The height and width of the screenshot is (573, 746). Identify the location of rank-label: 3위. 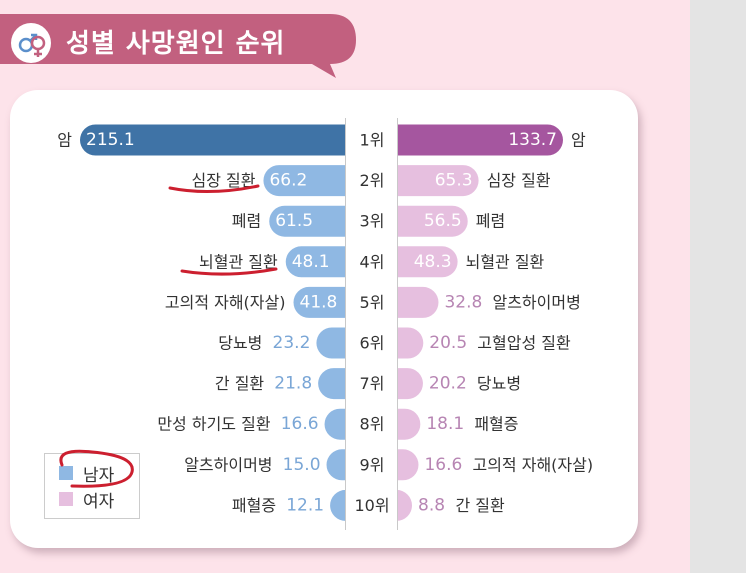
(372, 221).